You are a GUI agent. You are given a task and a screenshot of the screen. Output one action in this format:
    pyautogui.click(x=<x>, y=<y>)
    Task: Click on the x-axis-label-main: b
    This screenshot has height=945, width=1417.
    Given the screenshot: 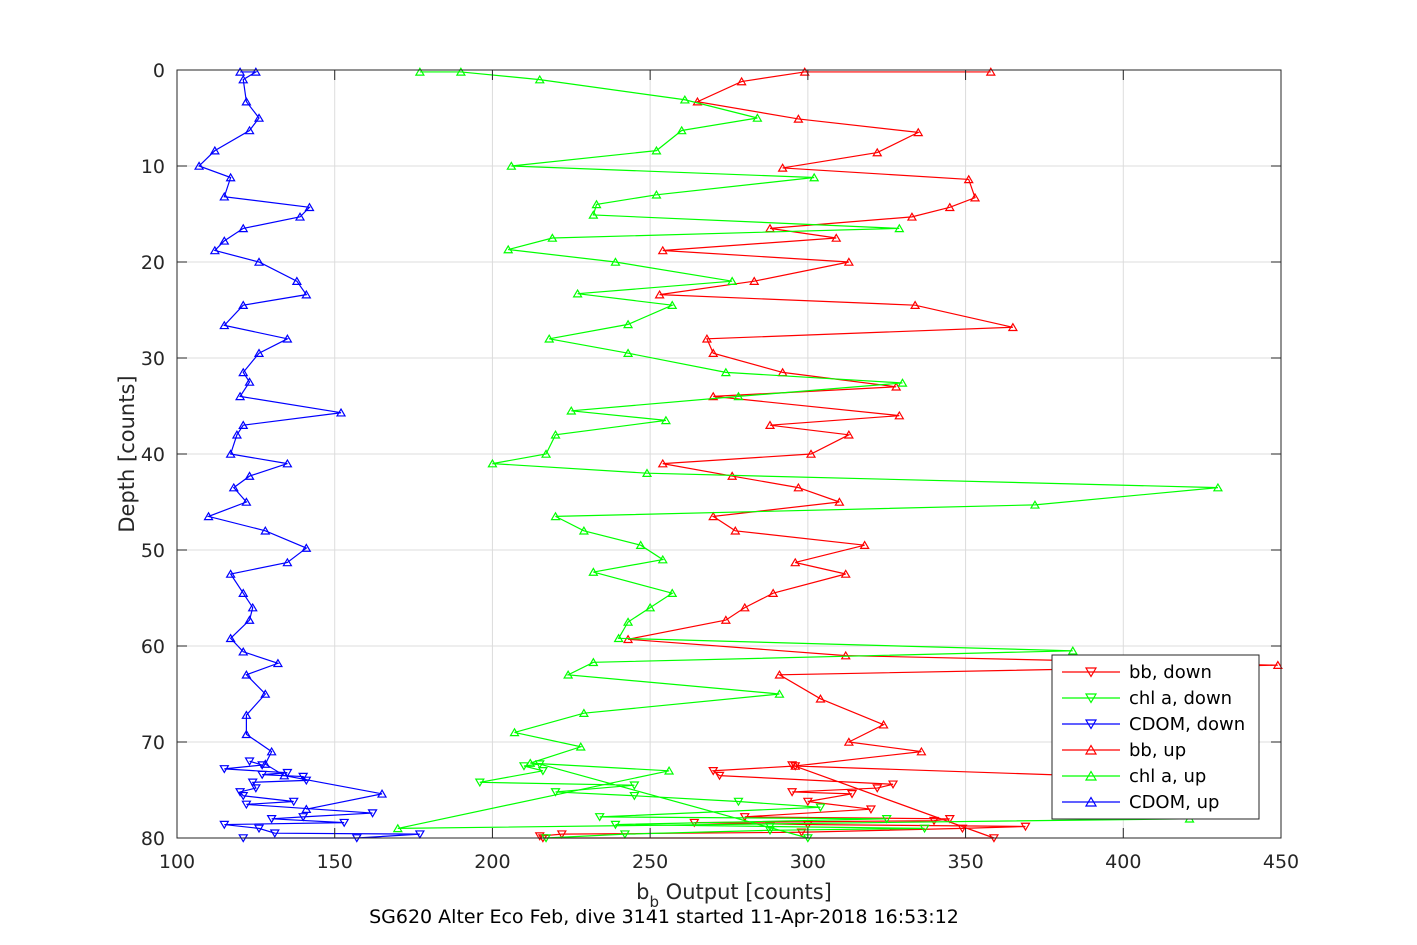 What is the action you would take?
    pyautogui.click(x=642, y=892)
    